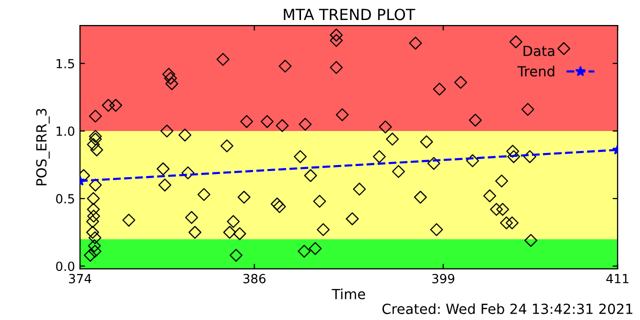 This screenshot has width=640, height=320. What do you see at coordinates (507, 308) in the screenshot?
I see `text: Created: Wed Feb 24 13:42:31 2021` at bounding box center [507, 308].